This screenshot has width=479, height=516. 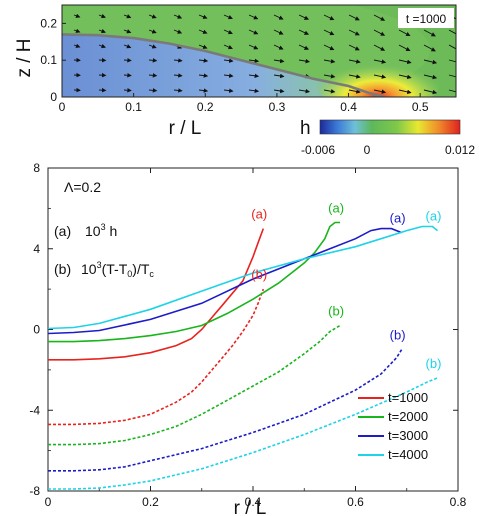 I want to click on series-line-t-2000-a, so click(x=194, y=282).